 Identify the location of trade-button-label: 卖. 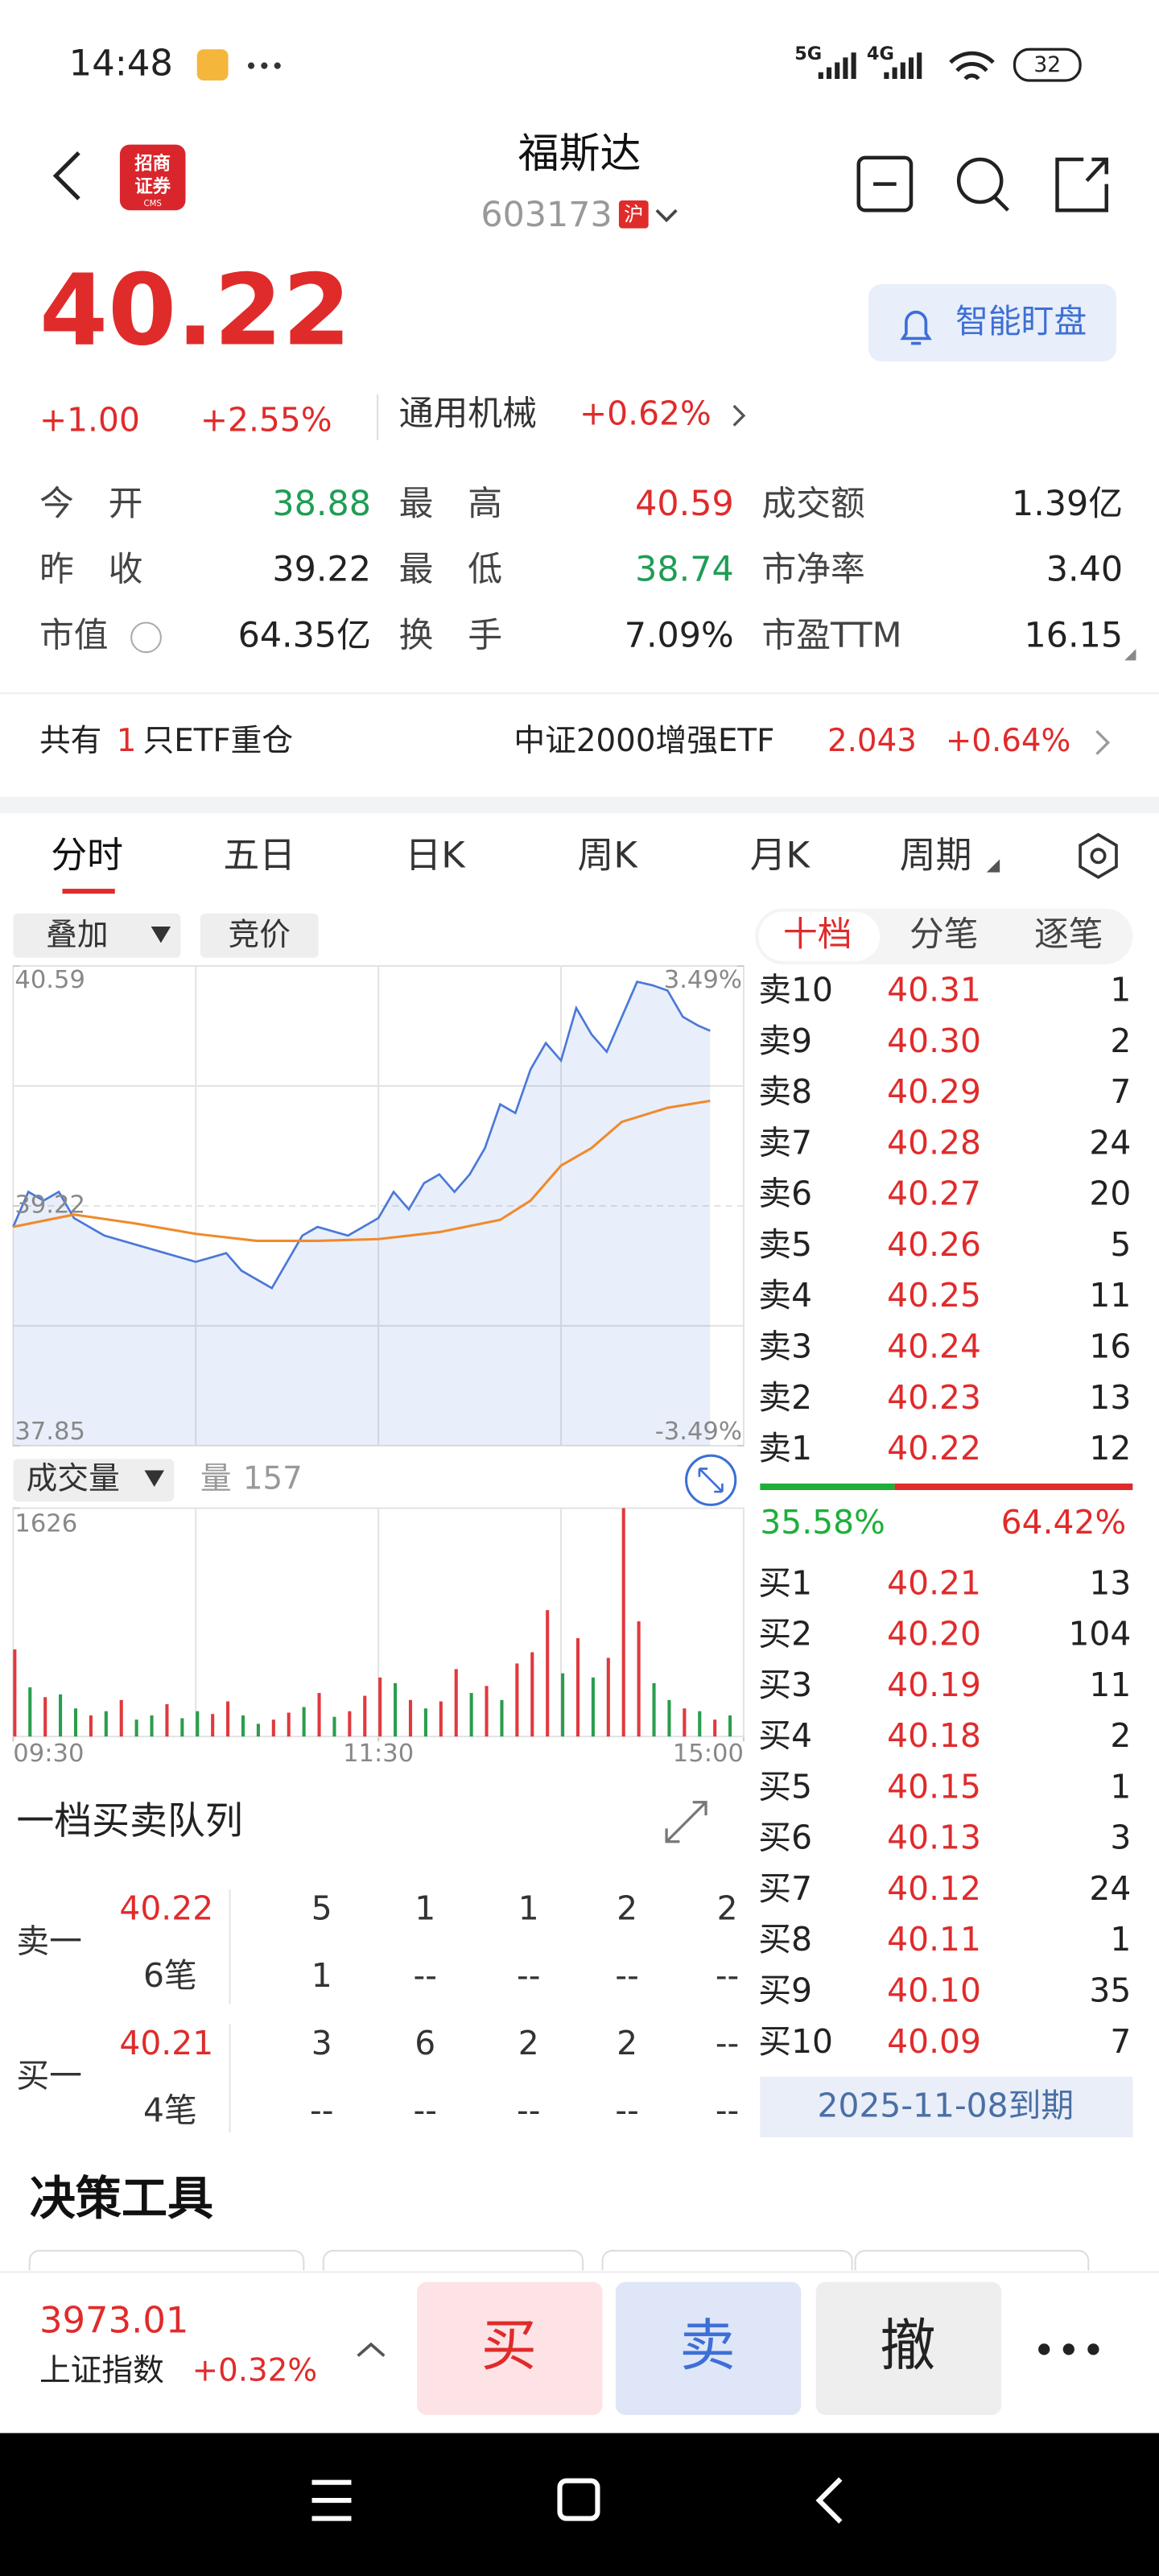
(707, 2346).